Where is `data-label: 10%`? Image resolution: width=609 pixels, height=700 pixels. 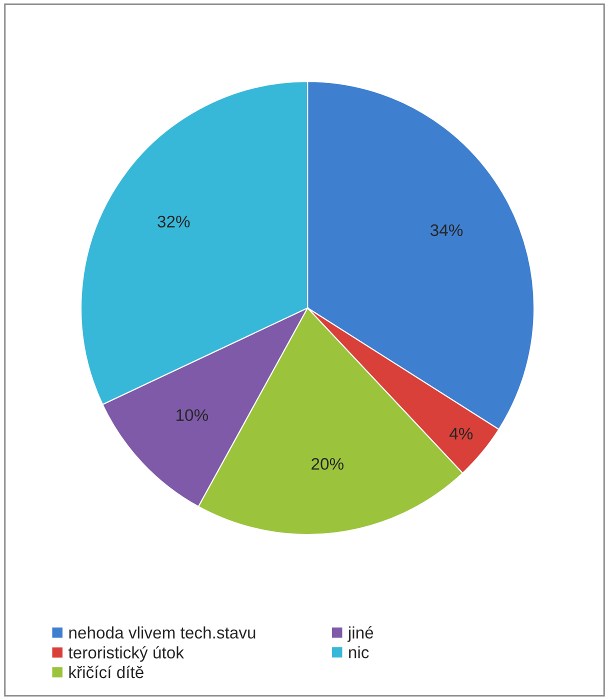 data-label: 10% is located at coordinates (192, 415).